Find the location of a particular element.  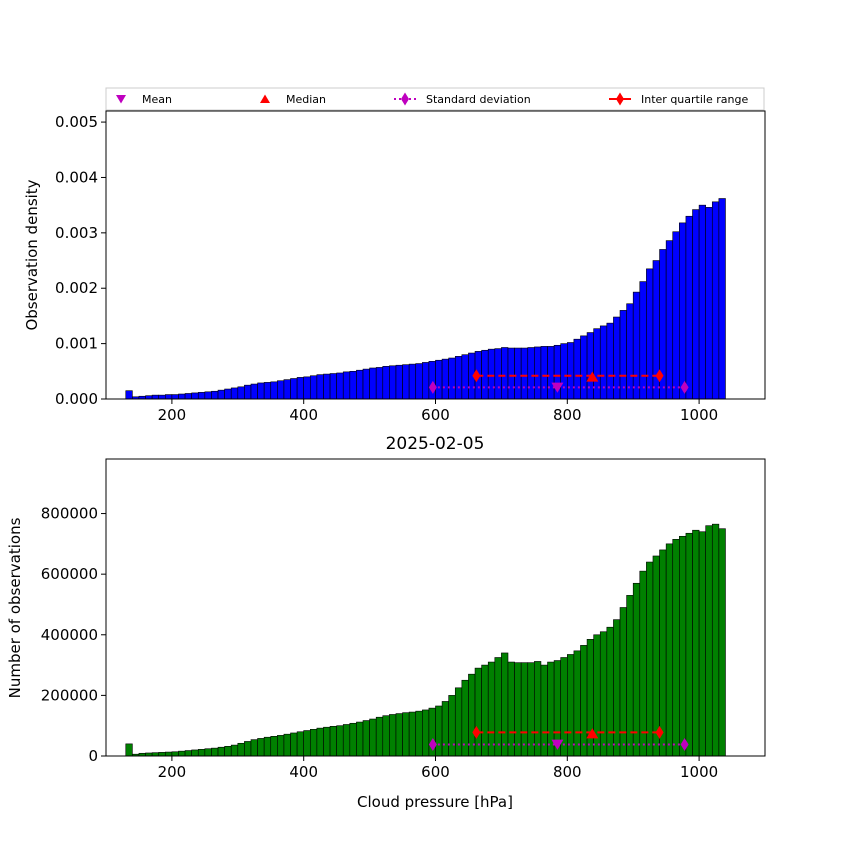

y-tick-label: 0.004 is located at coordinates (76, 177).